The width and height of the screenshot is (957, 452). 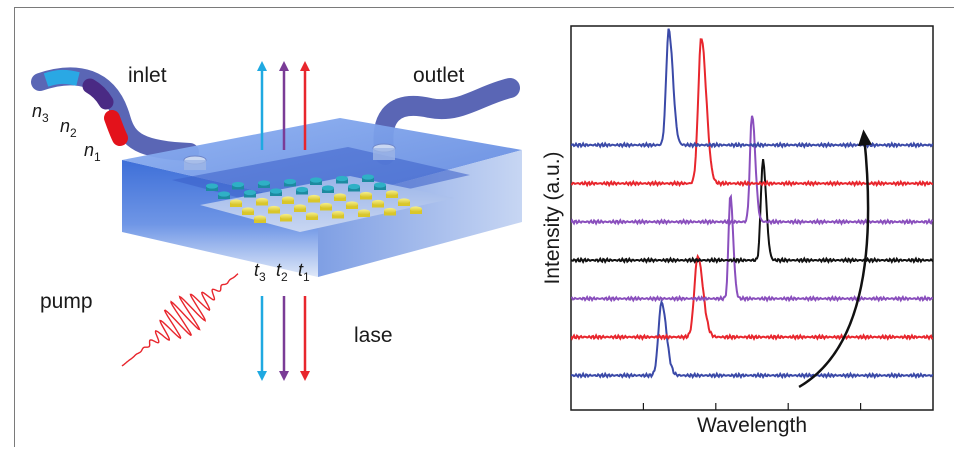 I want to click on pump-pulse, so click(x=180, y=320).